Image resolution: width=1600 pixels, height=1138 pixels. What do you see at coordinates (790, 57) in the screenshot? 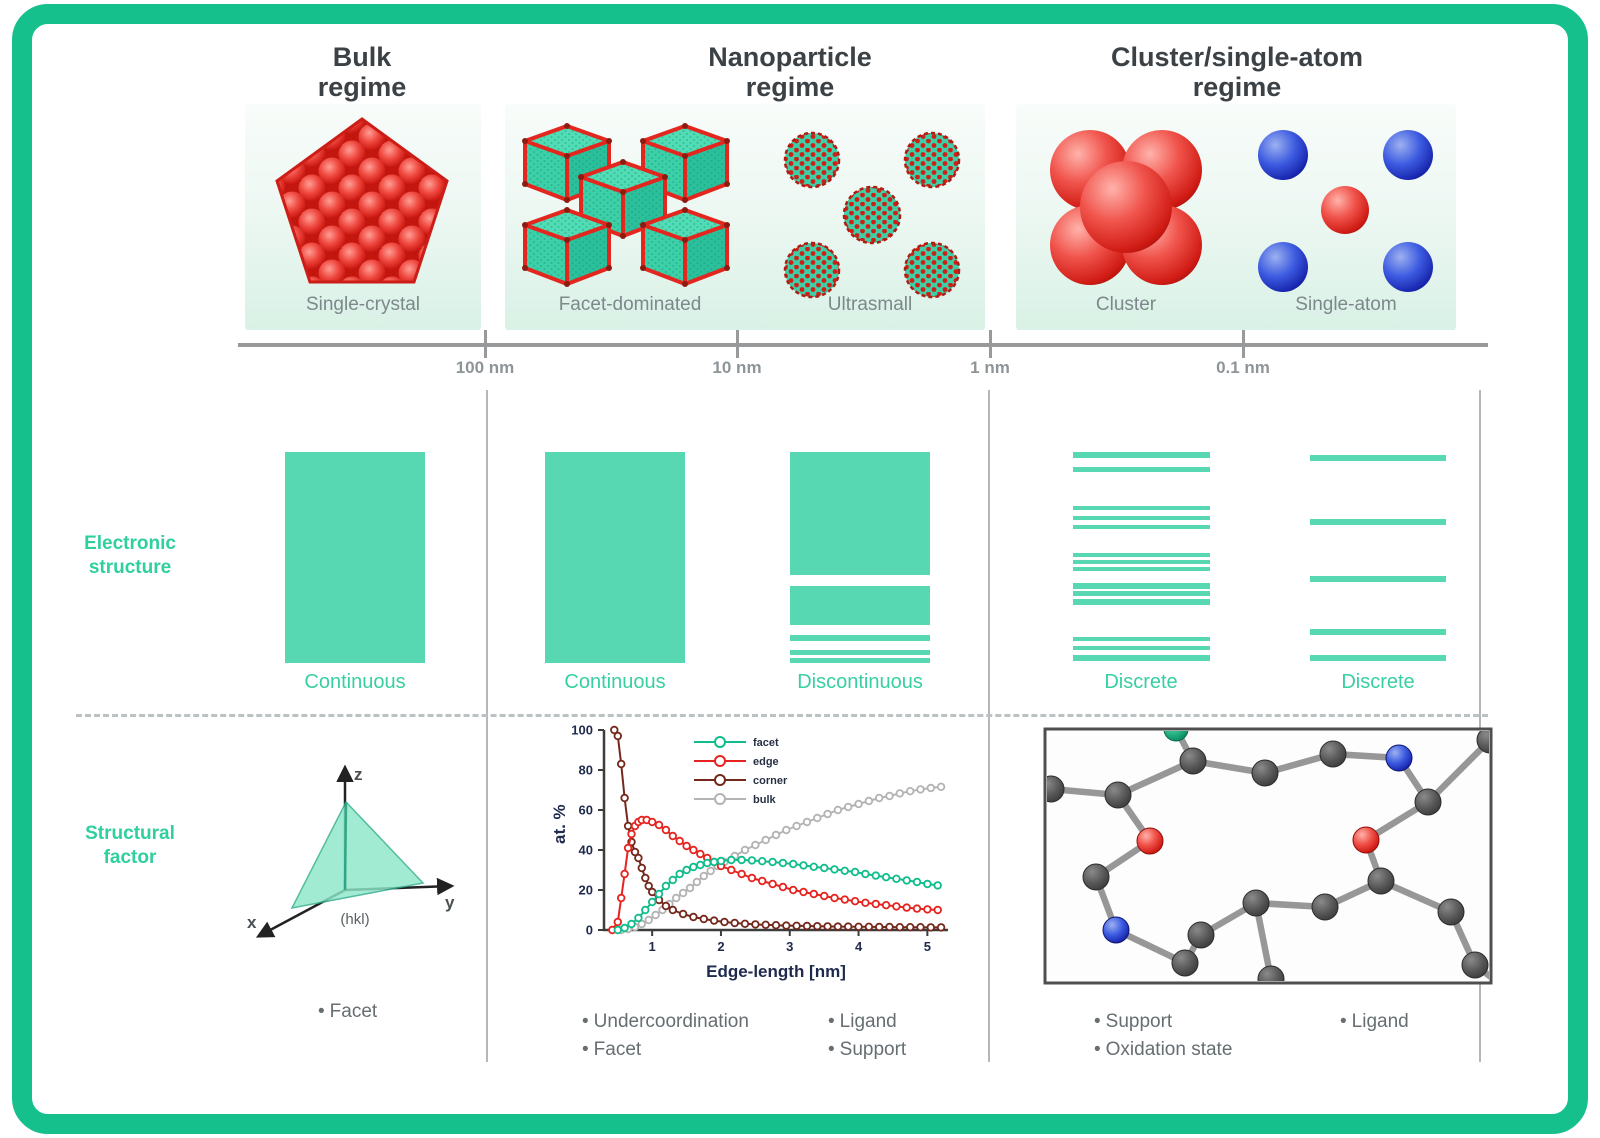
I see `regime-title-line: Nanoparticle` at bounding box center [790, 57].